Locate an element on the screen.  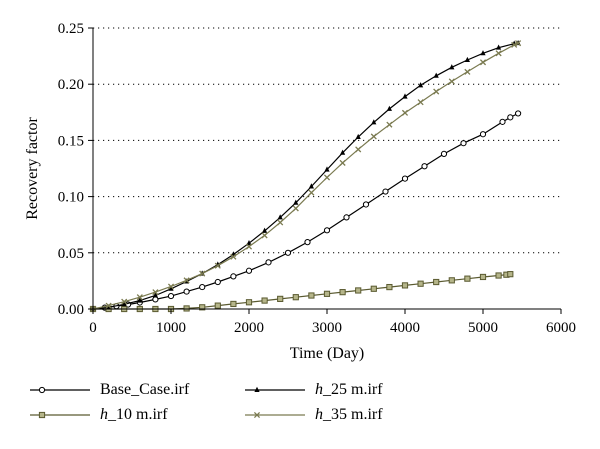
y-tick-label: 0.10 is located at coordinates (71, 198).